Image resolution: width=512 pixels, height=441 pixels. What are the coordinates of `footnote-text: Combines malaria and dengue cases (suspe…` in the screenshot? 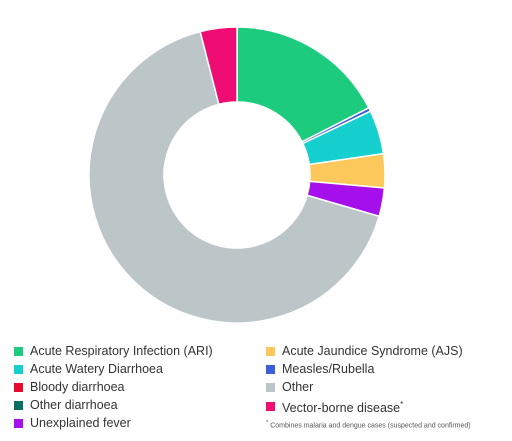 It's located at (370, 426).